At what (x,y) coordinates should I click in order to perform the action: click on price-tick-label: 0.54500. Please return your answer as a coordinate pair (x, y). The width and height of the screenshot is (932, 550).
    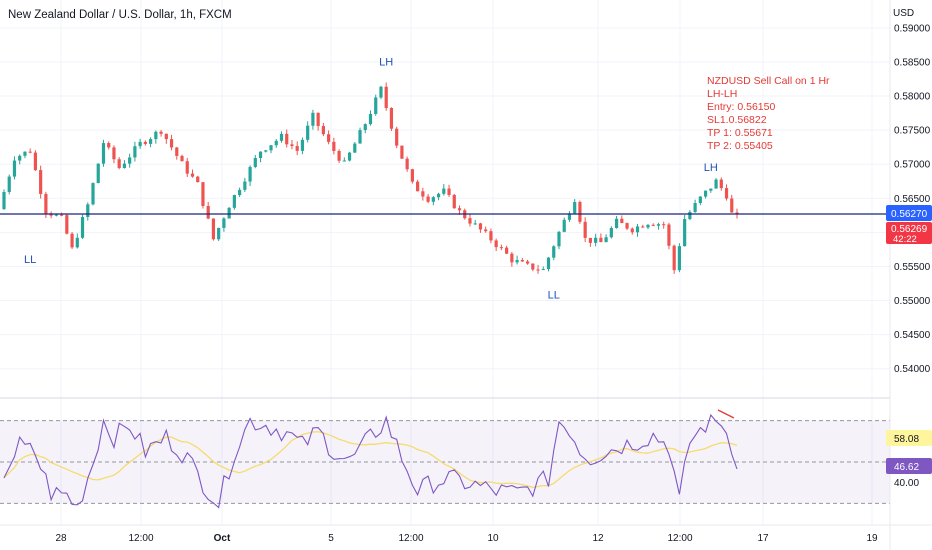
    Looking at the image, I should click on (912, 335).